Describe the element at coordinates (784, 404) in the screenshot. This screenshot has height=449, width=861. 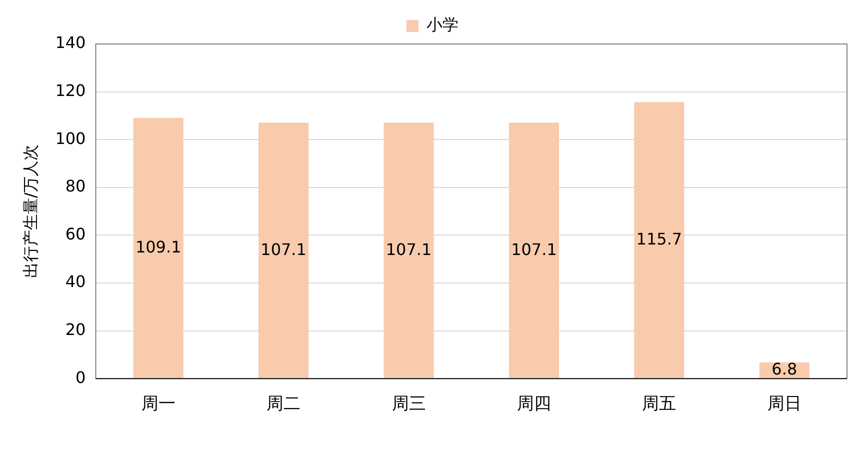
I see `x-tick-label: 周日` at that location.